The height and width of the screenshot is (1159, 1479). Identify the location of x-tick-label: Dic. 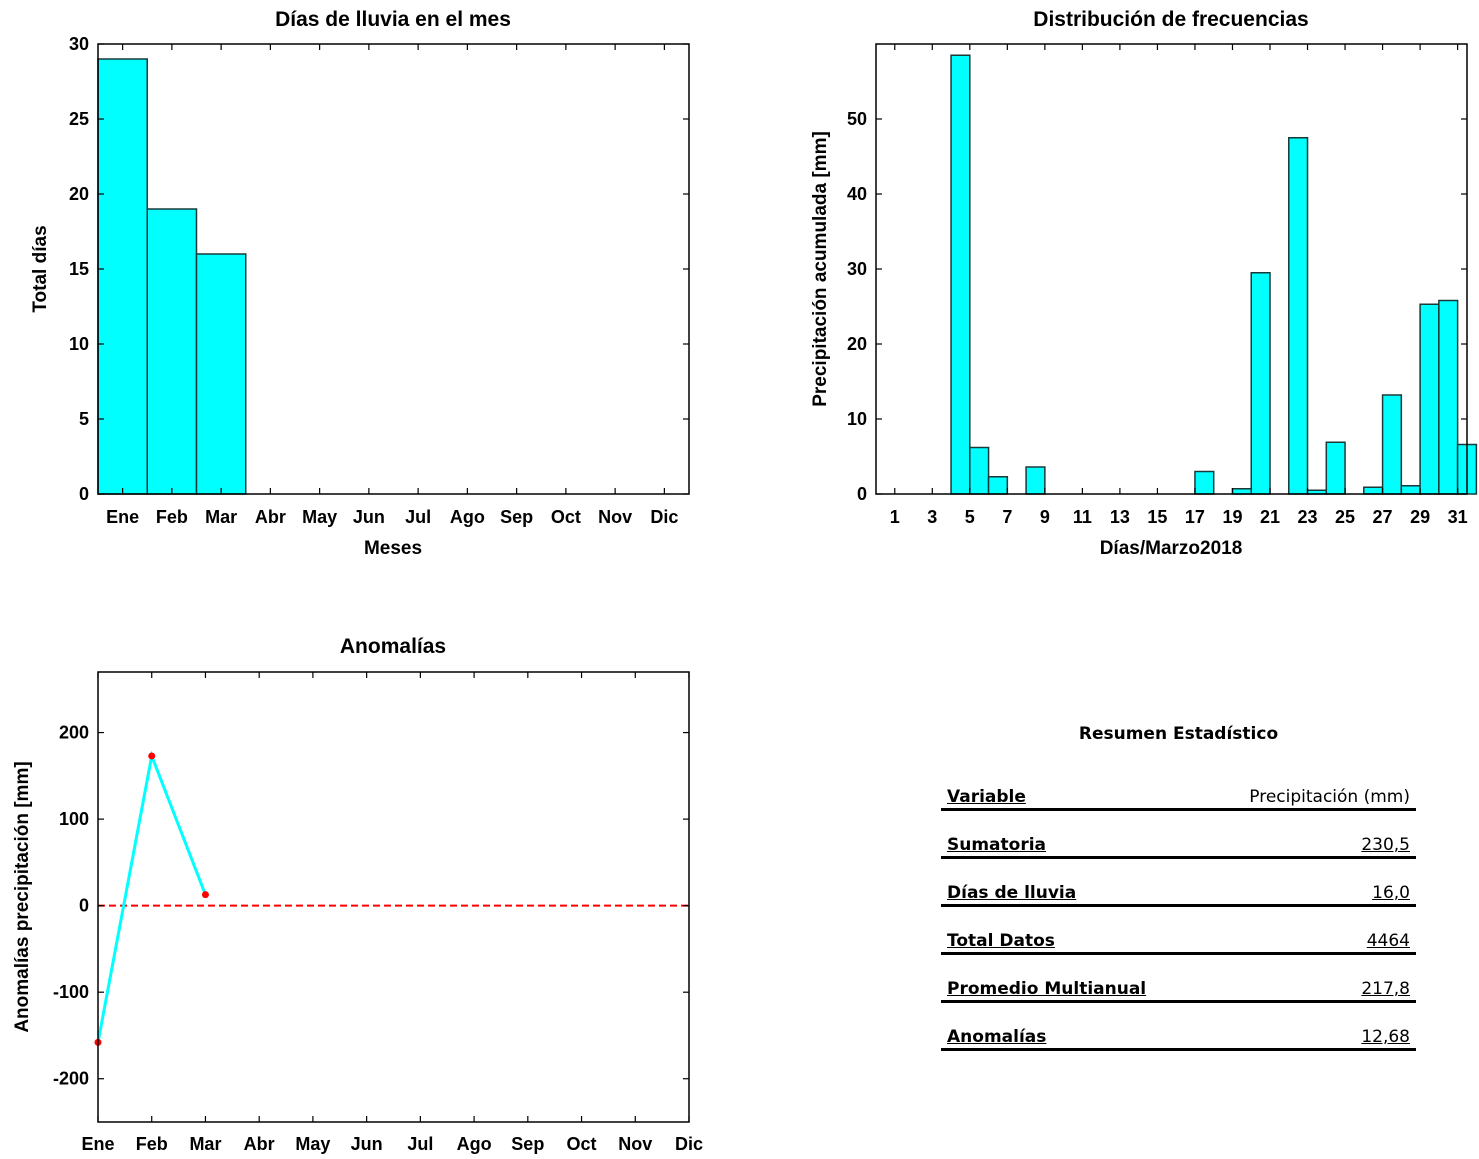
(689, 1144).